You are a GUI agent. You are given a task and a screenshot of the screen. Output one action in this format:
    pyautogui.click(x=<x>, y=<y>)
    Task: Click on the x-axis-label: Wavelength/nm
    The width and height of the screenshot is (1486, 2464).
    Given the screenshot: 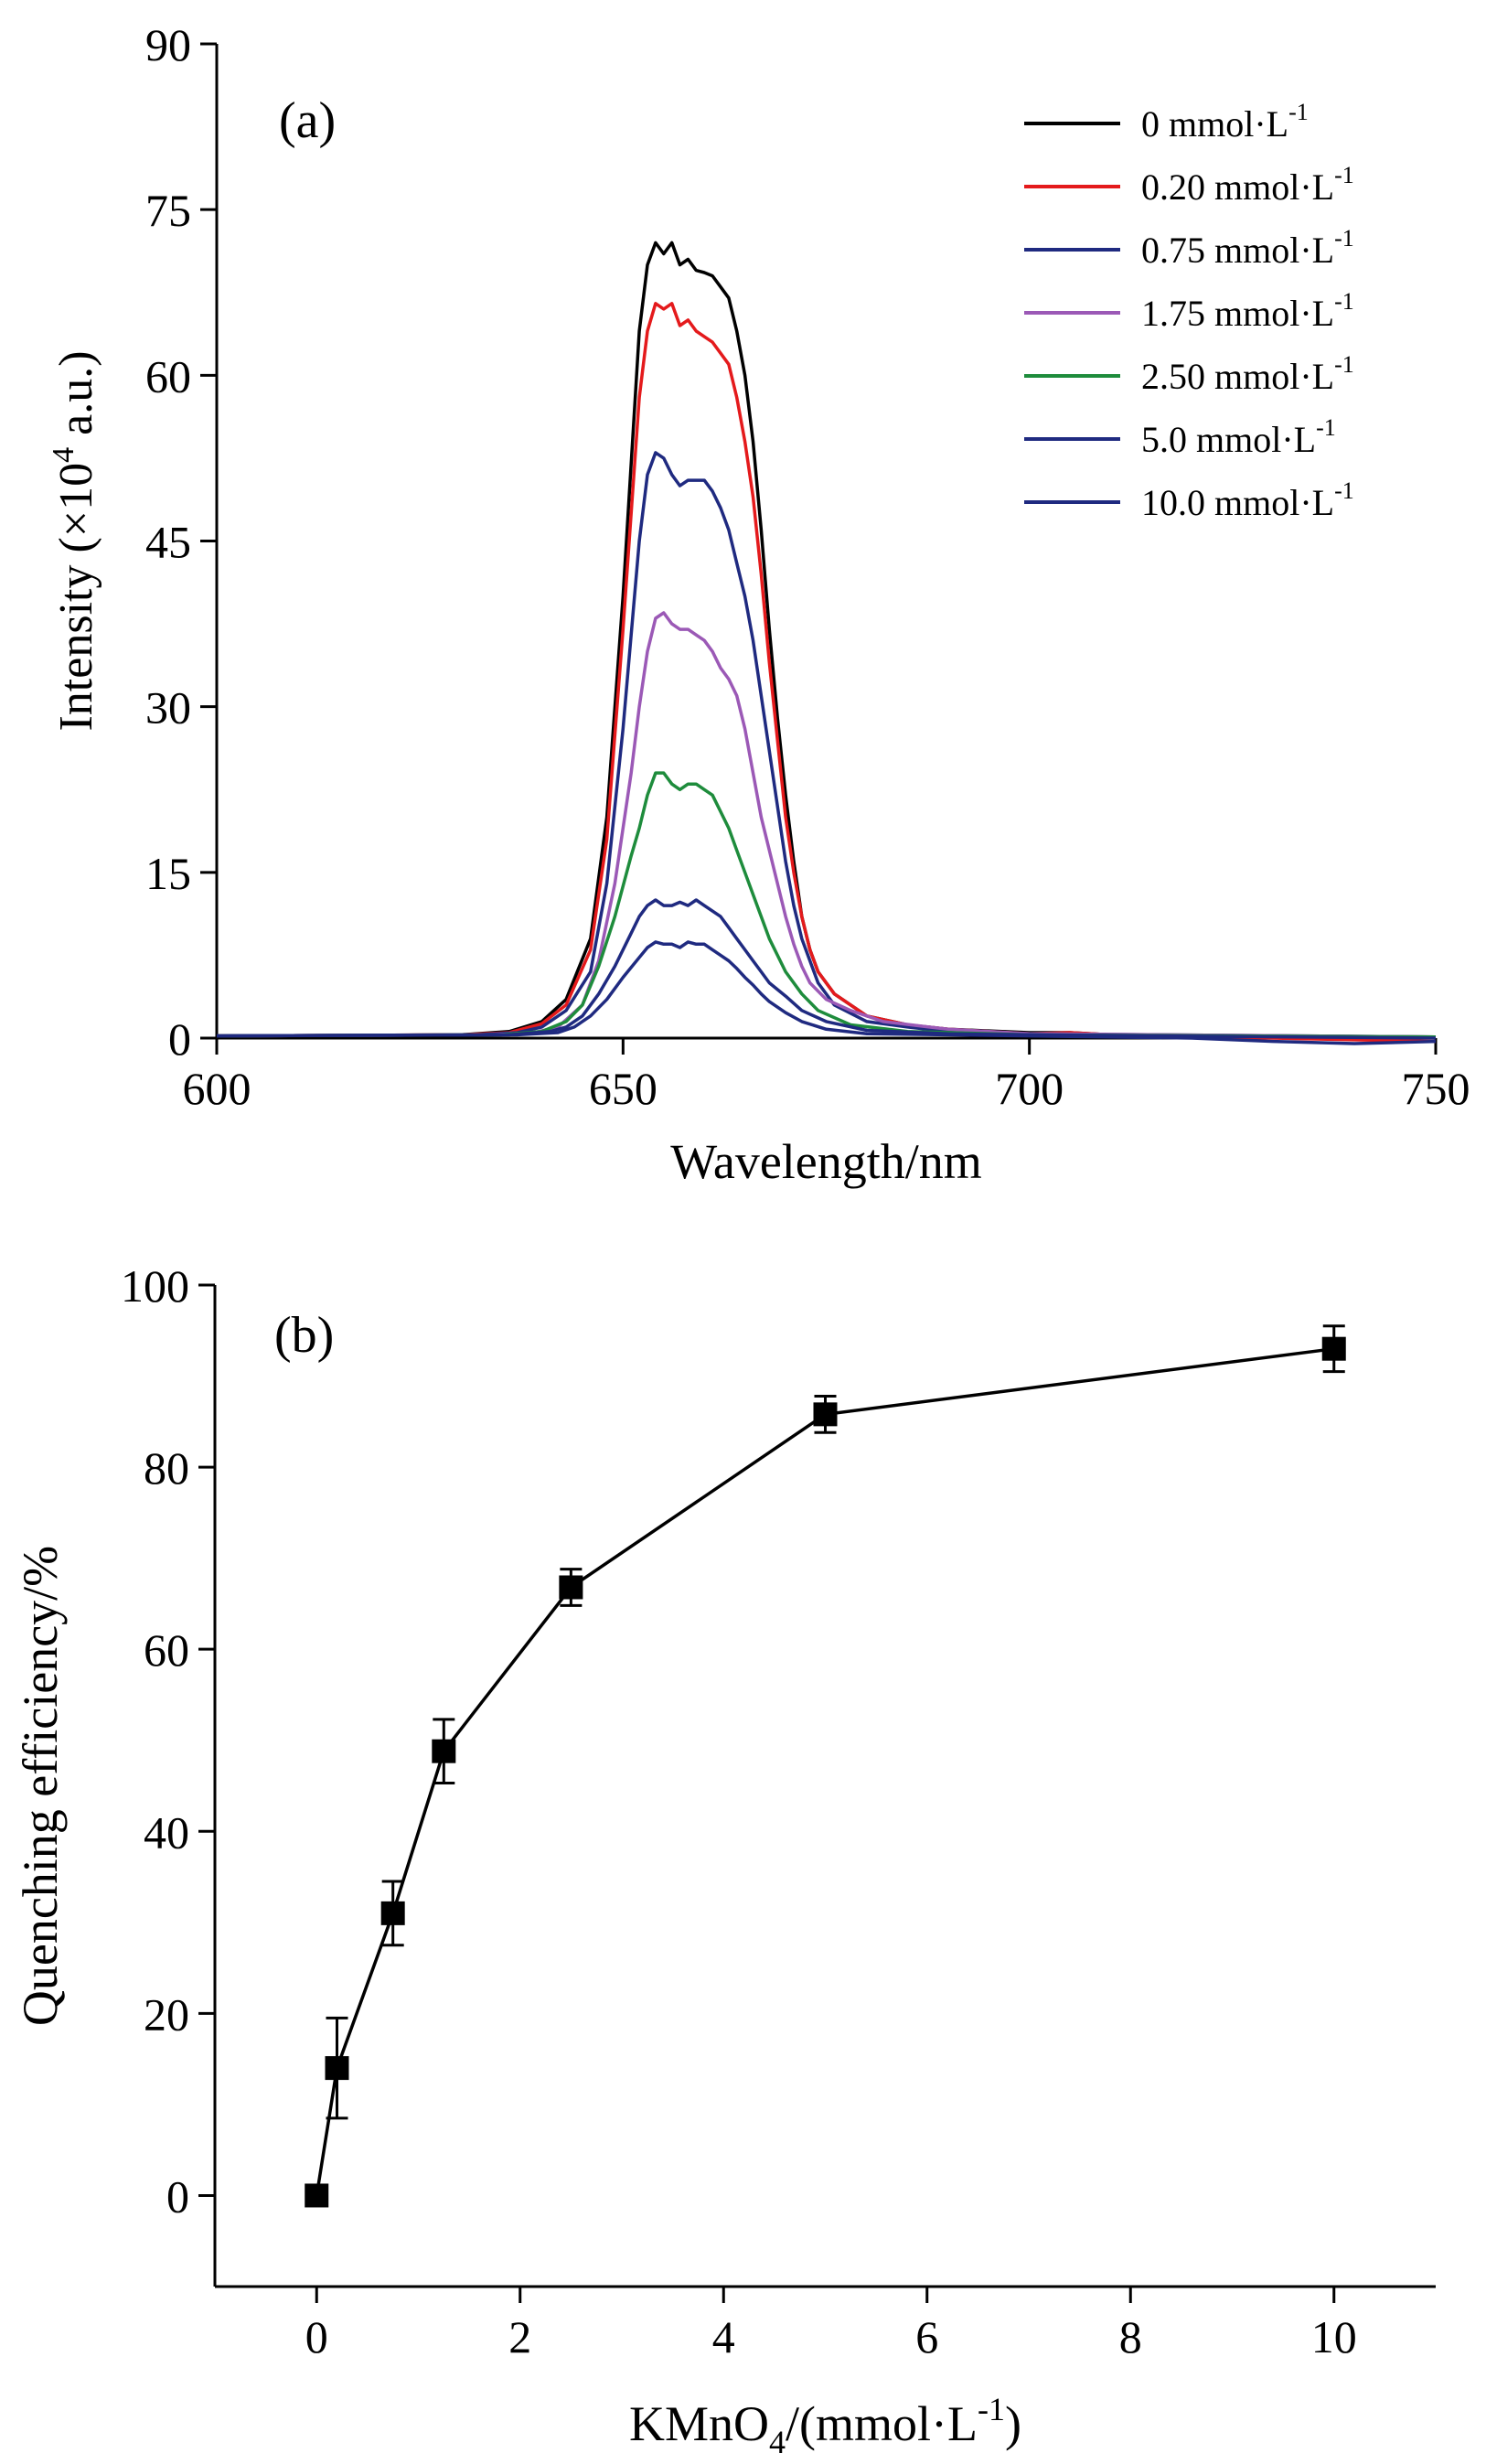 What is the action you would take?
    pyautogui.click(x=826, y=1161)
    